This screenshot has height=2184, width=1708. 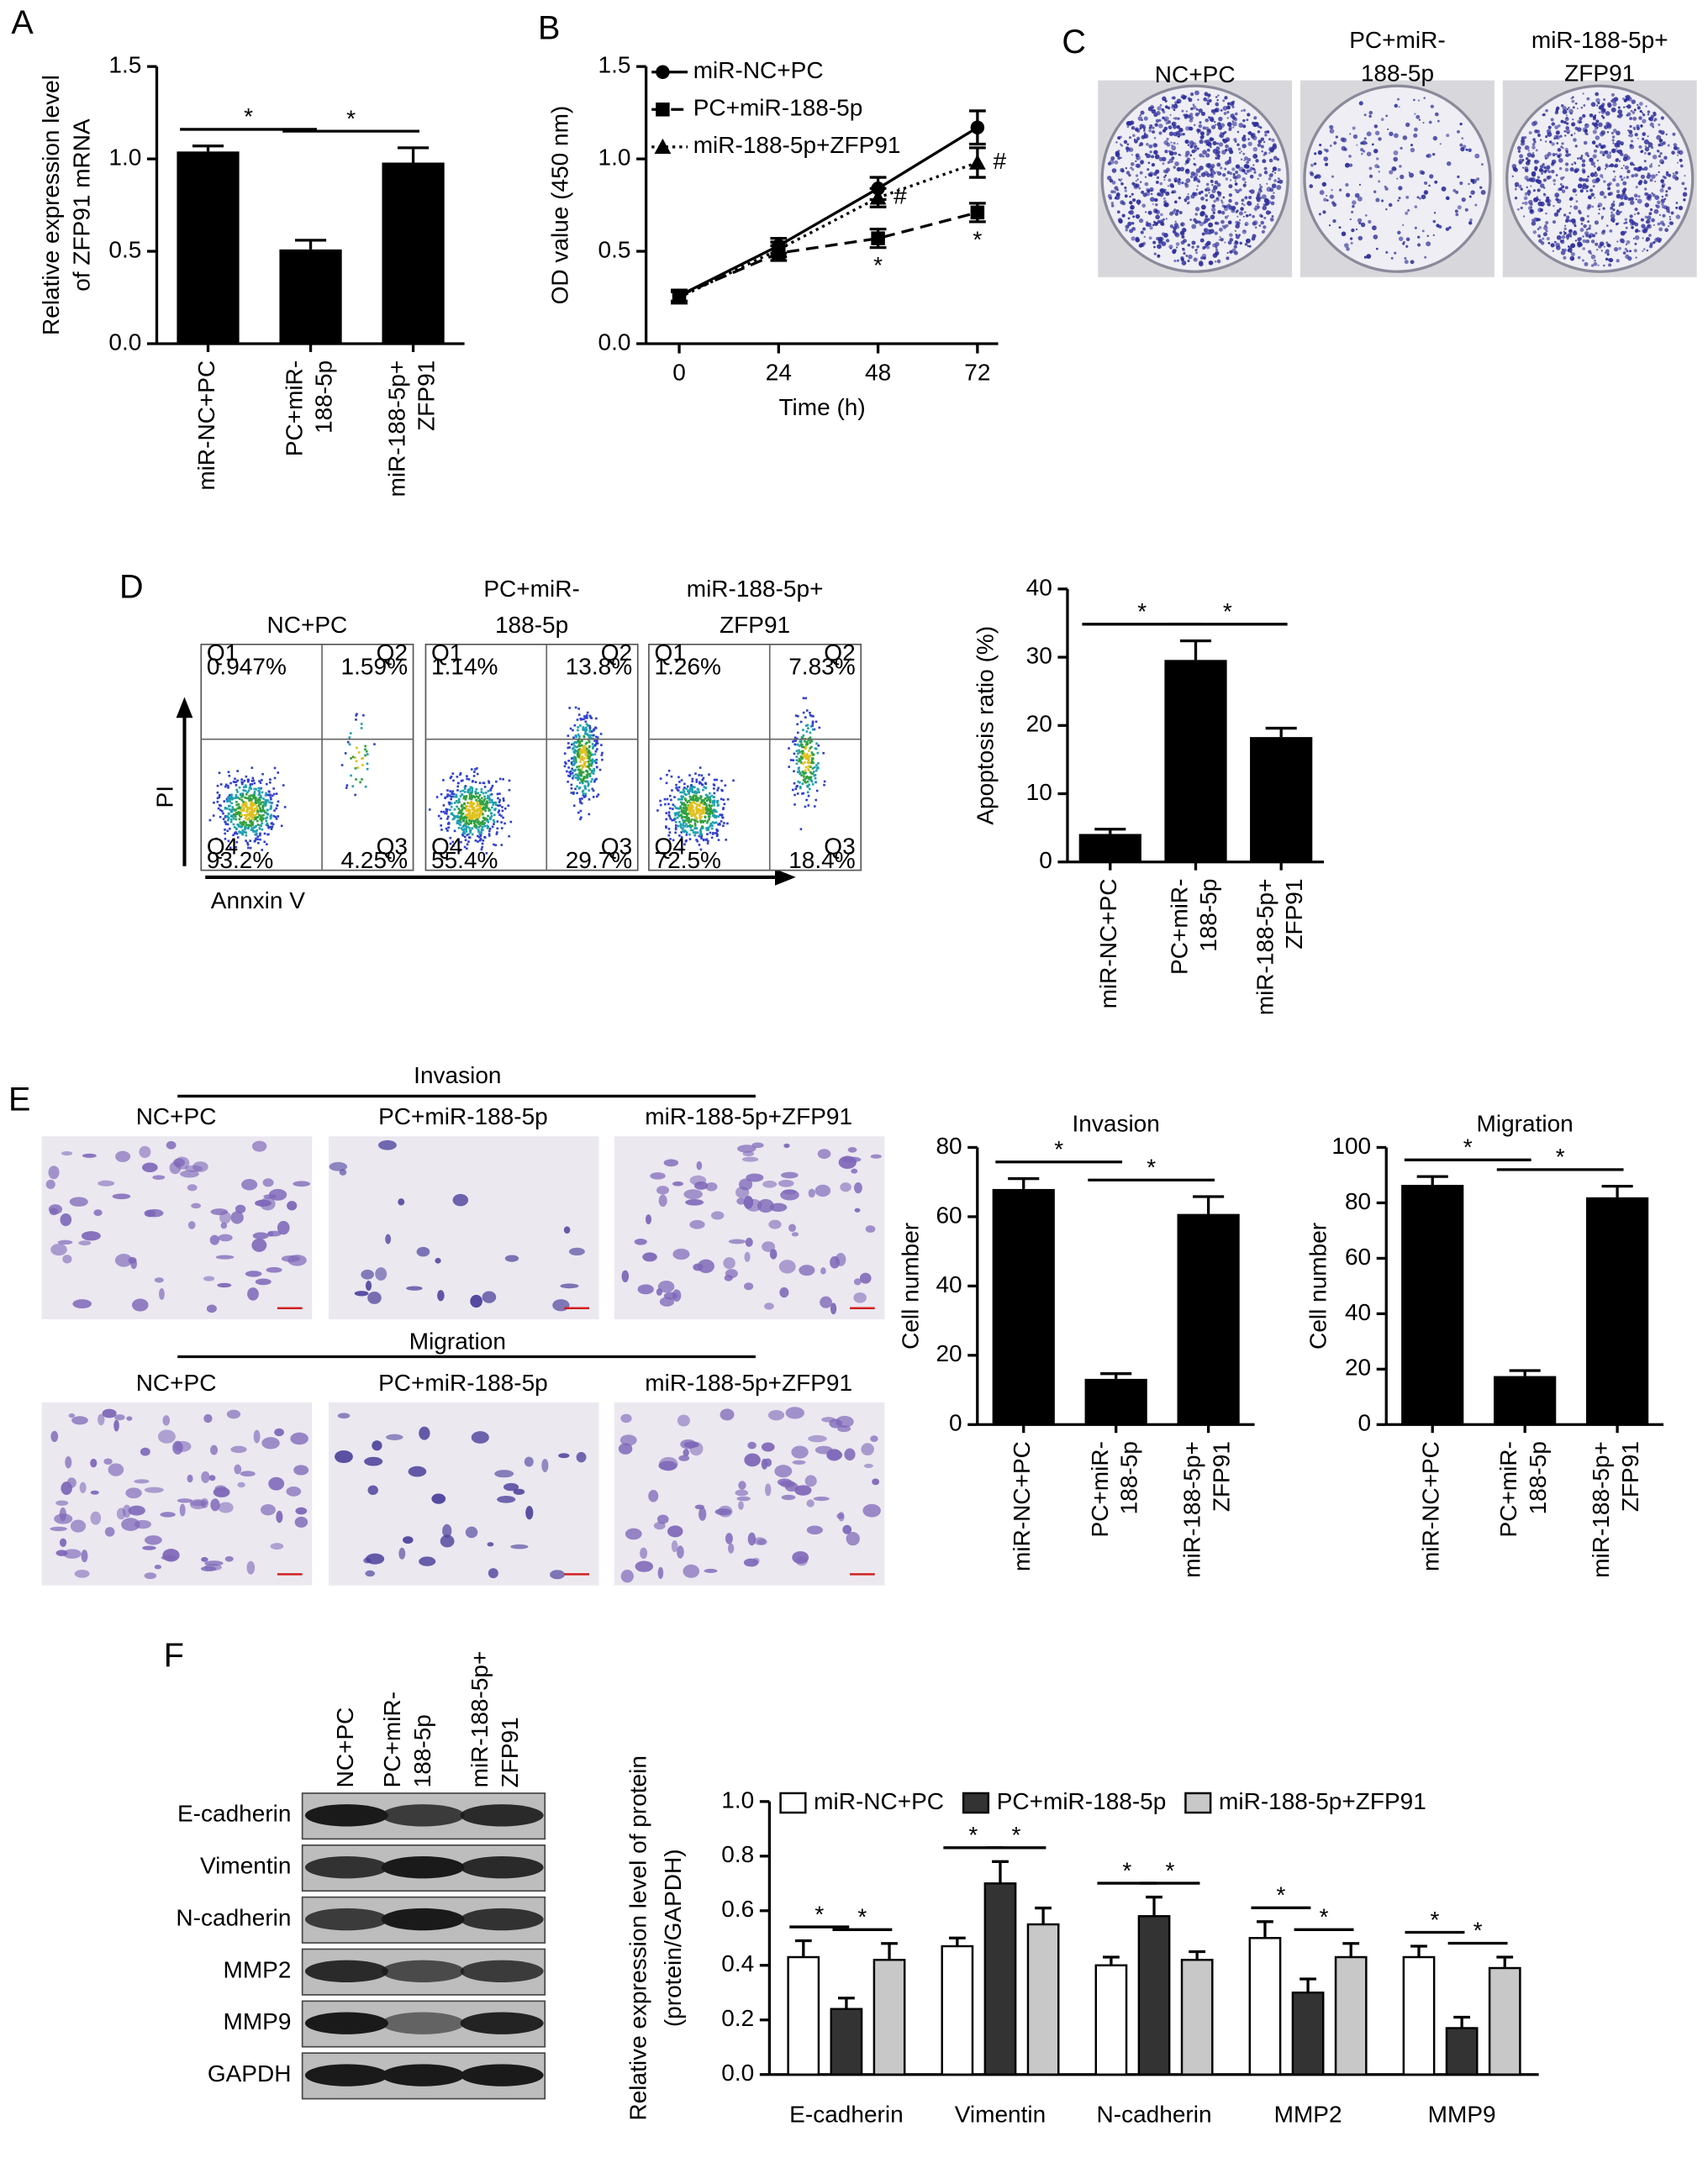 I want to click on y-axis-title: Cell number, so click(x=911, y=1286).